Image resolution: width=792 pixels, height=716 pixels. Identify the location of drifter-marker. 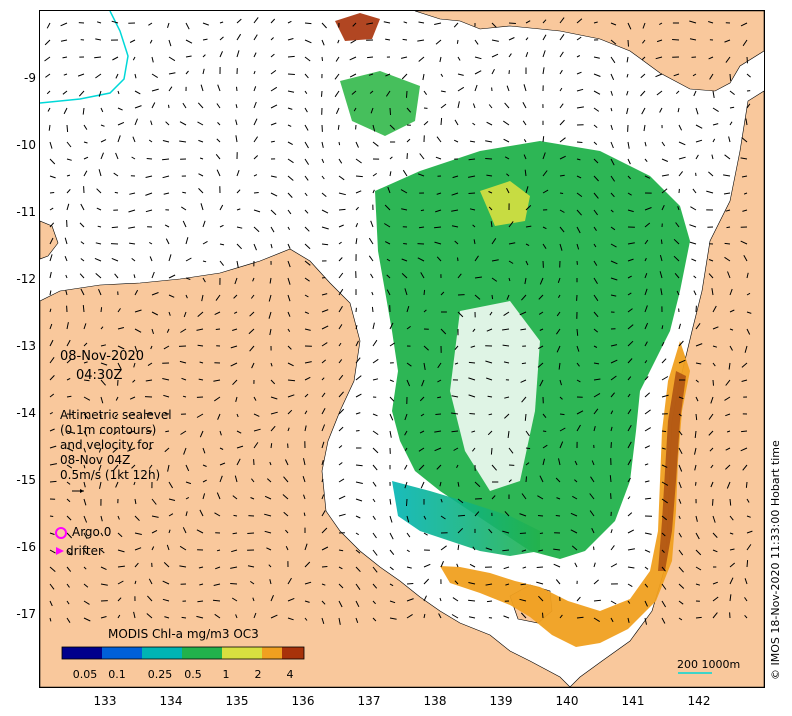
(60, 551).